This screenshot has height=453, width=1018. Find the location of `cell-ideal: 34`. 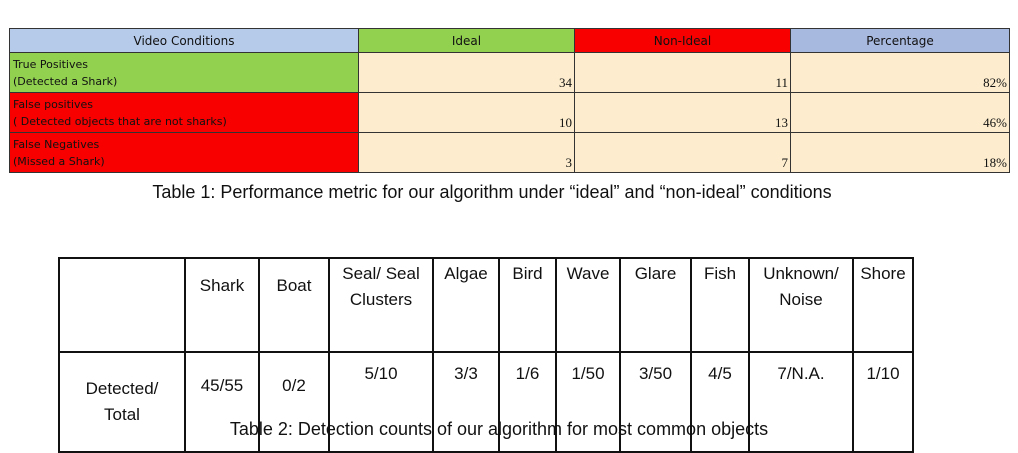

cell-ideal: 34 is located at coordinates (466, 72).